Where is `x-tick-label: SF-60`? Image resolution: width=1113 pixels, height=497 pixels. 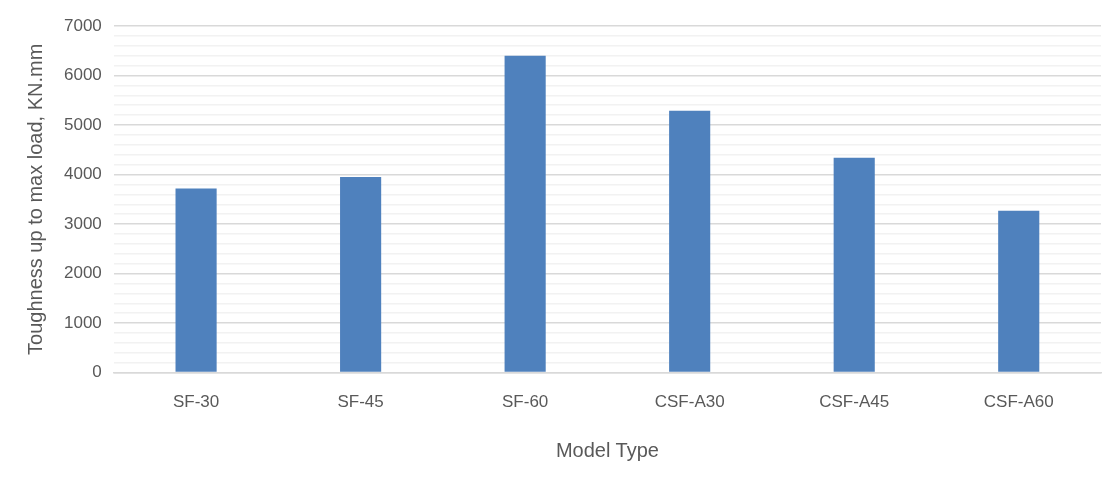
x-tick-label: SF-60 is located at coordinates (525, 402).